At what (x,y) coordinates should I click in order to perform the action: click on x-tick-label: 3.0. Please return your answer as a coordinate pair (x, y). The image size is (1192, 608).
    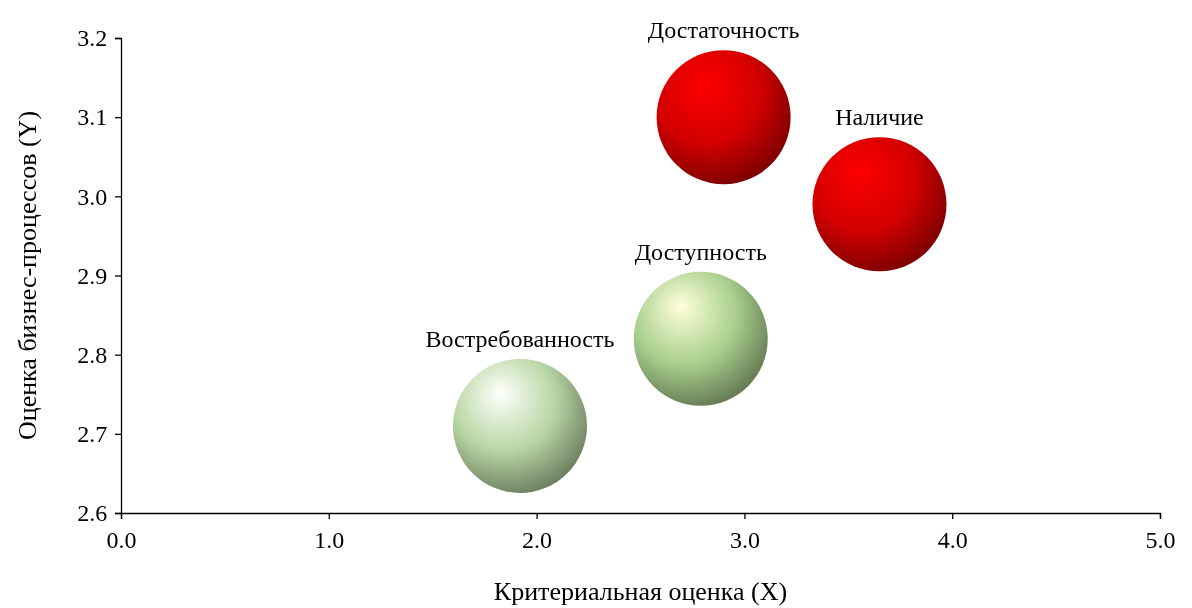
    Looking at the image, I should click on (744, 540).